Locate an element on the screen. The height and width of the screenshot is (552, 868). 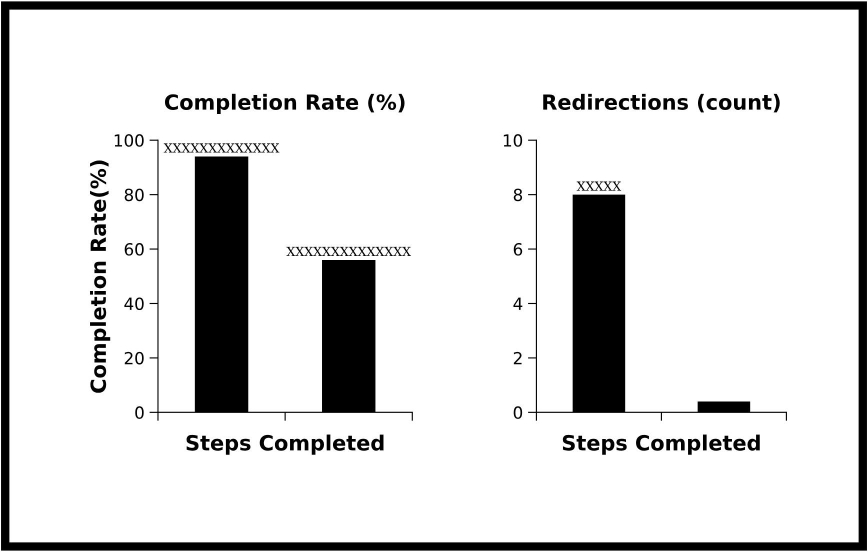
y-tick-label: 80 is located at coordinates (134, 195).